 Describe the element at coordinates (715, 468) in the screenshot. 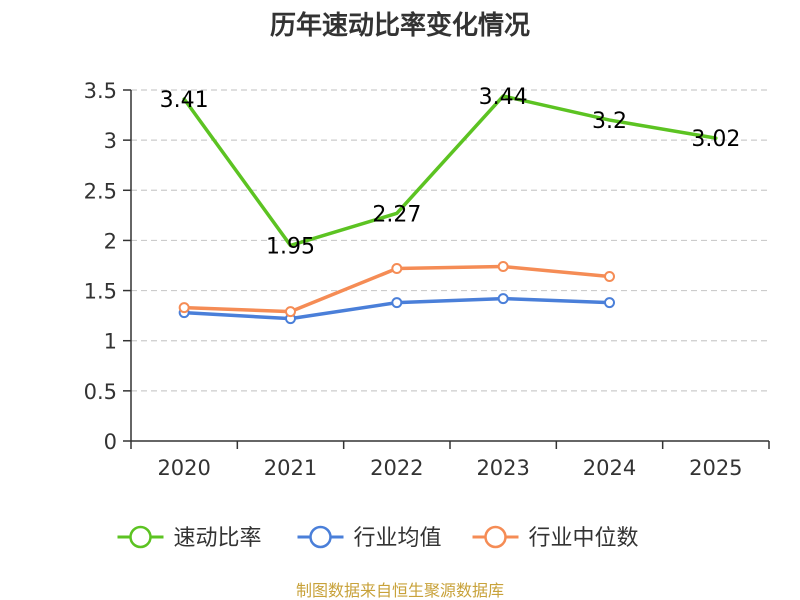

I see `x-tick-label: 2025` at that location.